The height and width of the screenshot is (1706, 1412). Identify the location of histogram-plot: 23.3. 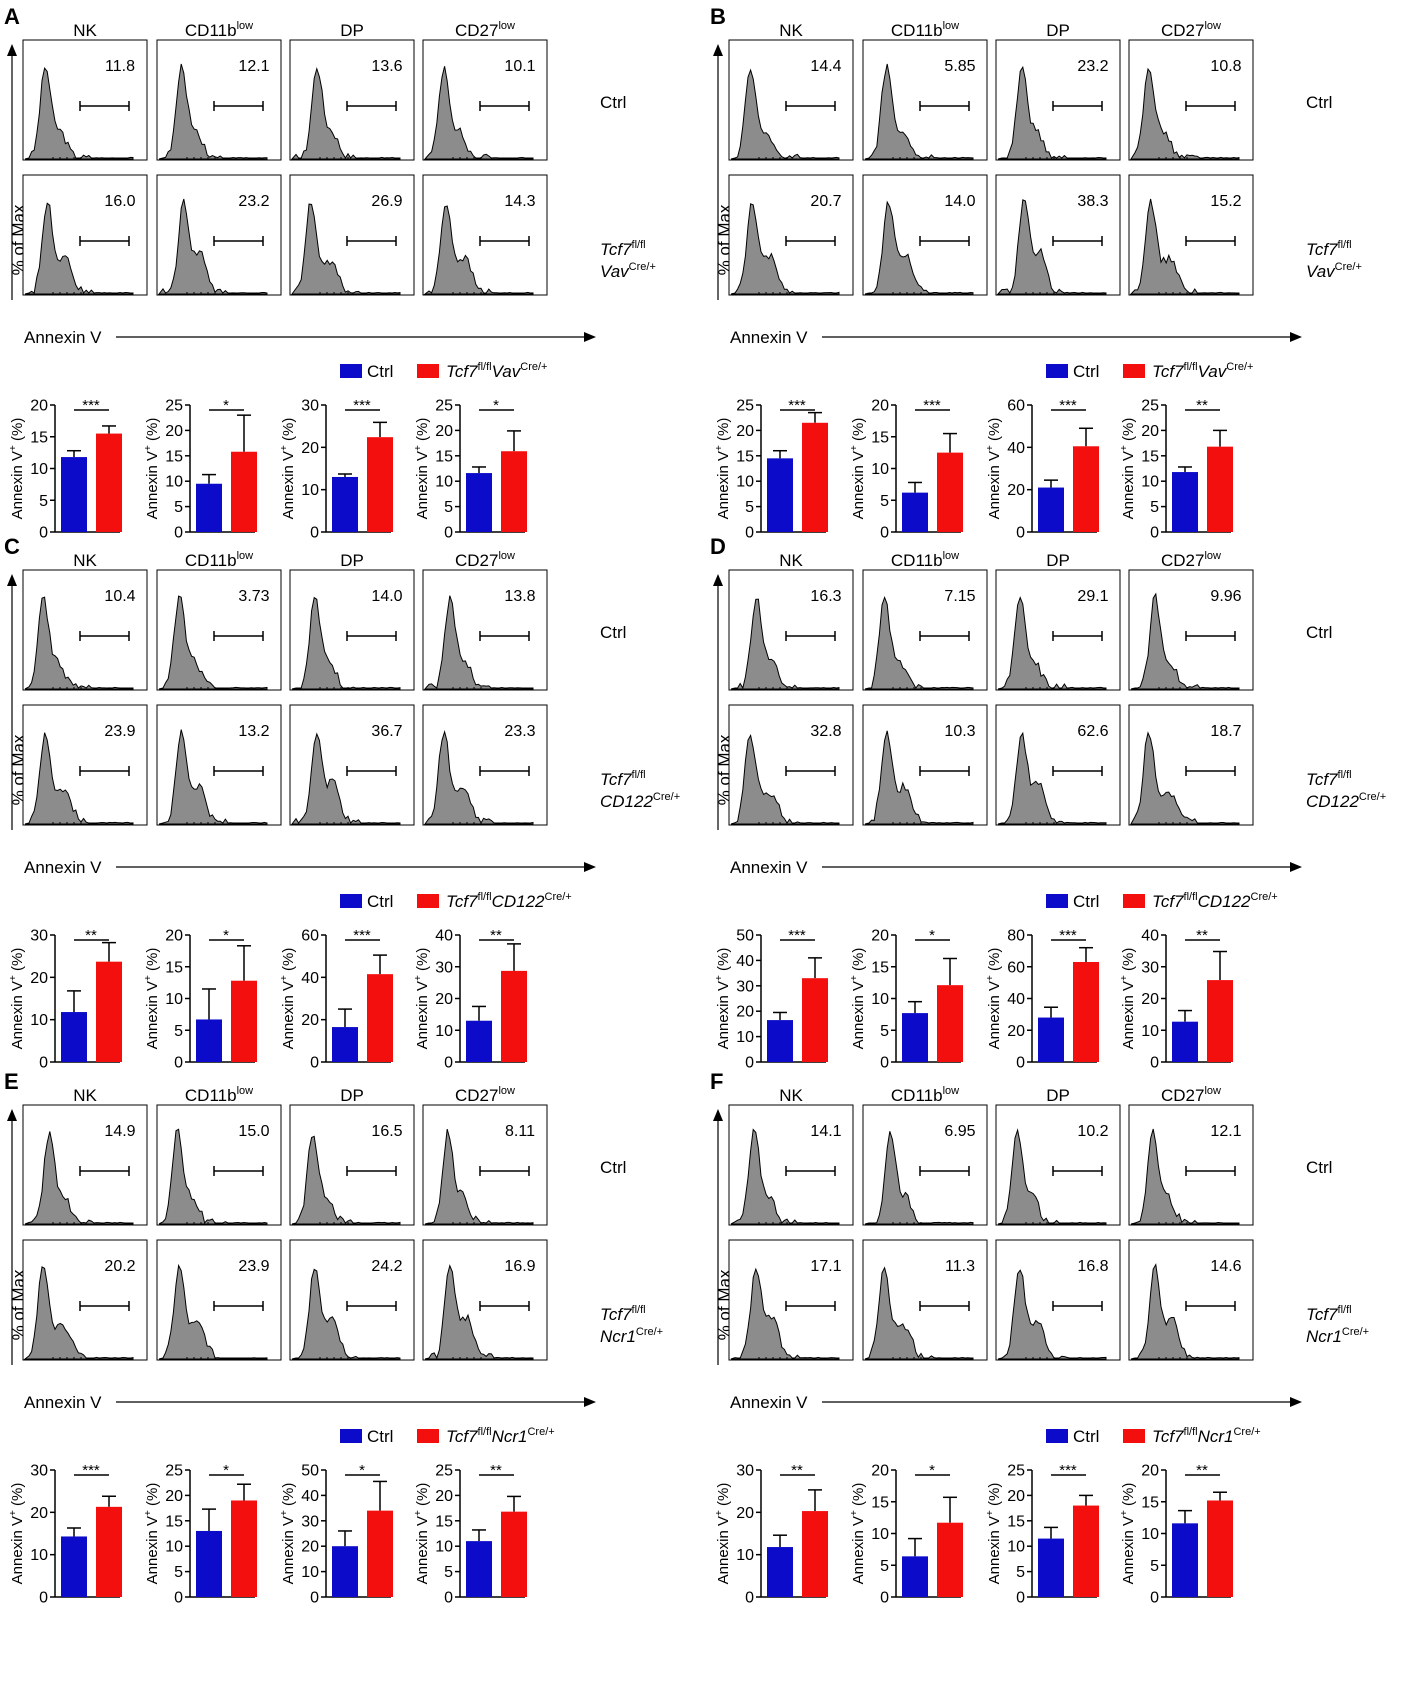
(485, 765).